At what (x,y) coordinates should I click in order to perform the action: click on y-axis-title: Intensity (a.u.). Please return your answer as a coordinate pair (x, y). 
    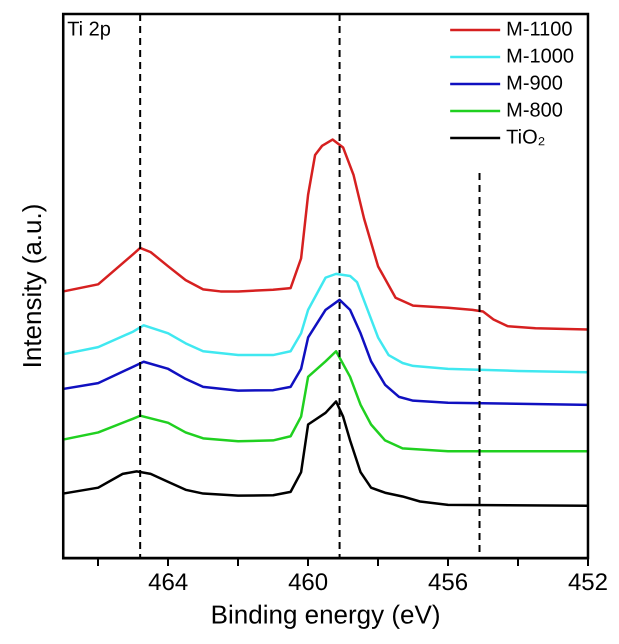
    Looking at the image, I should click on (31, 286).